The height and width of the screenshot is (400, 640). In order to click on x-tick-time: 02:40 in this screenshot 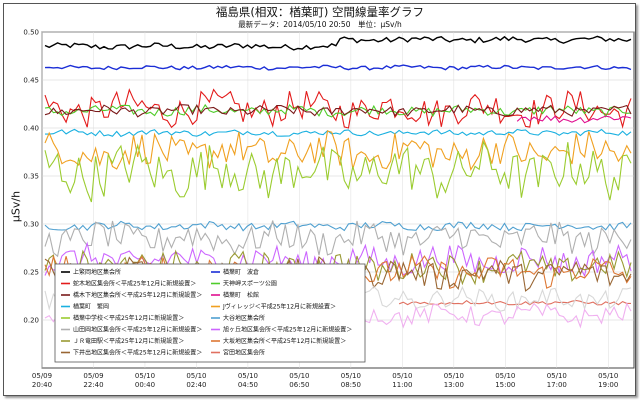, I will do `click(196, 385)`.